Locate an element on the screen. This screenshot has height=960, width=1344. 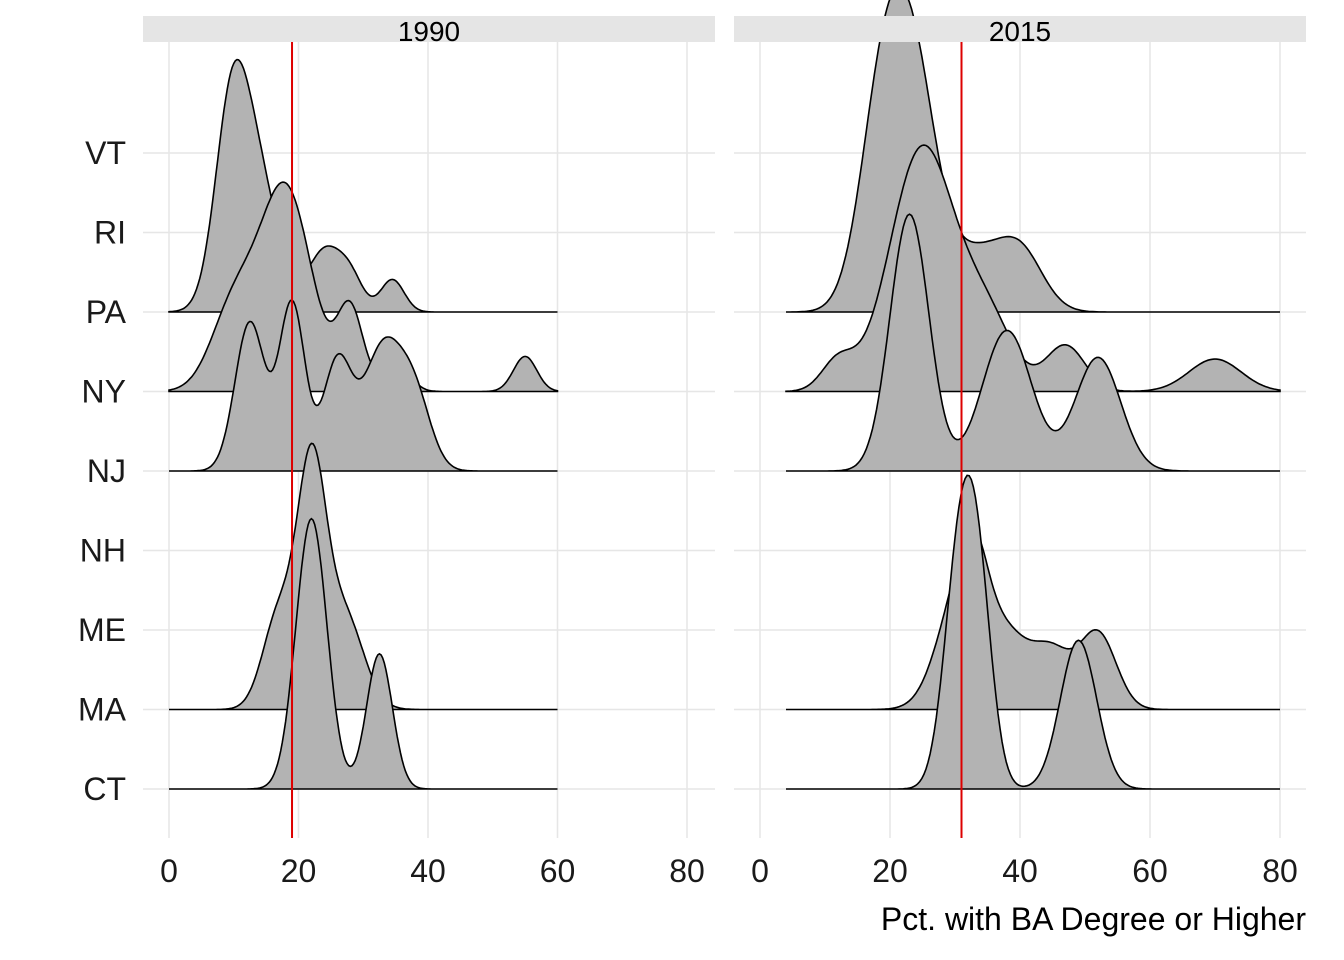
ridge-pa-1990 is located at coordinates (363, 185).